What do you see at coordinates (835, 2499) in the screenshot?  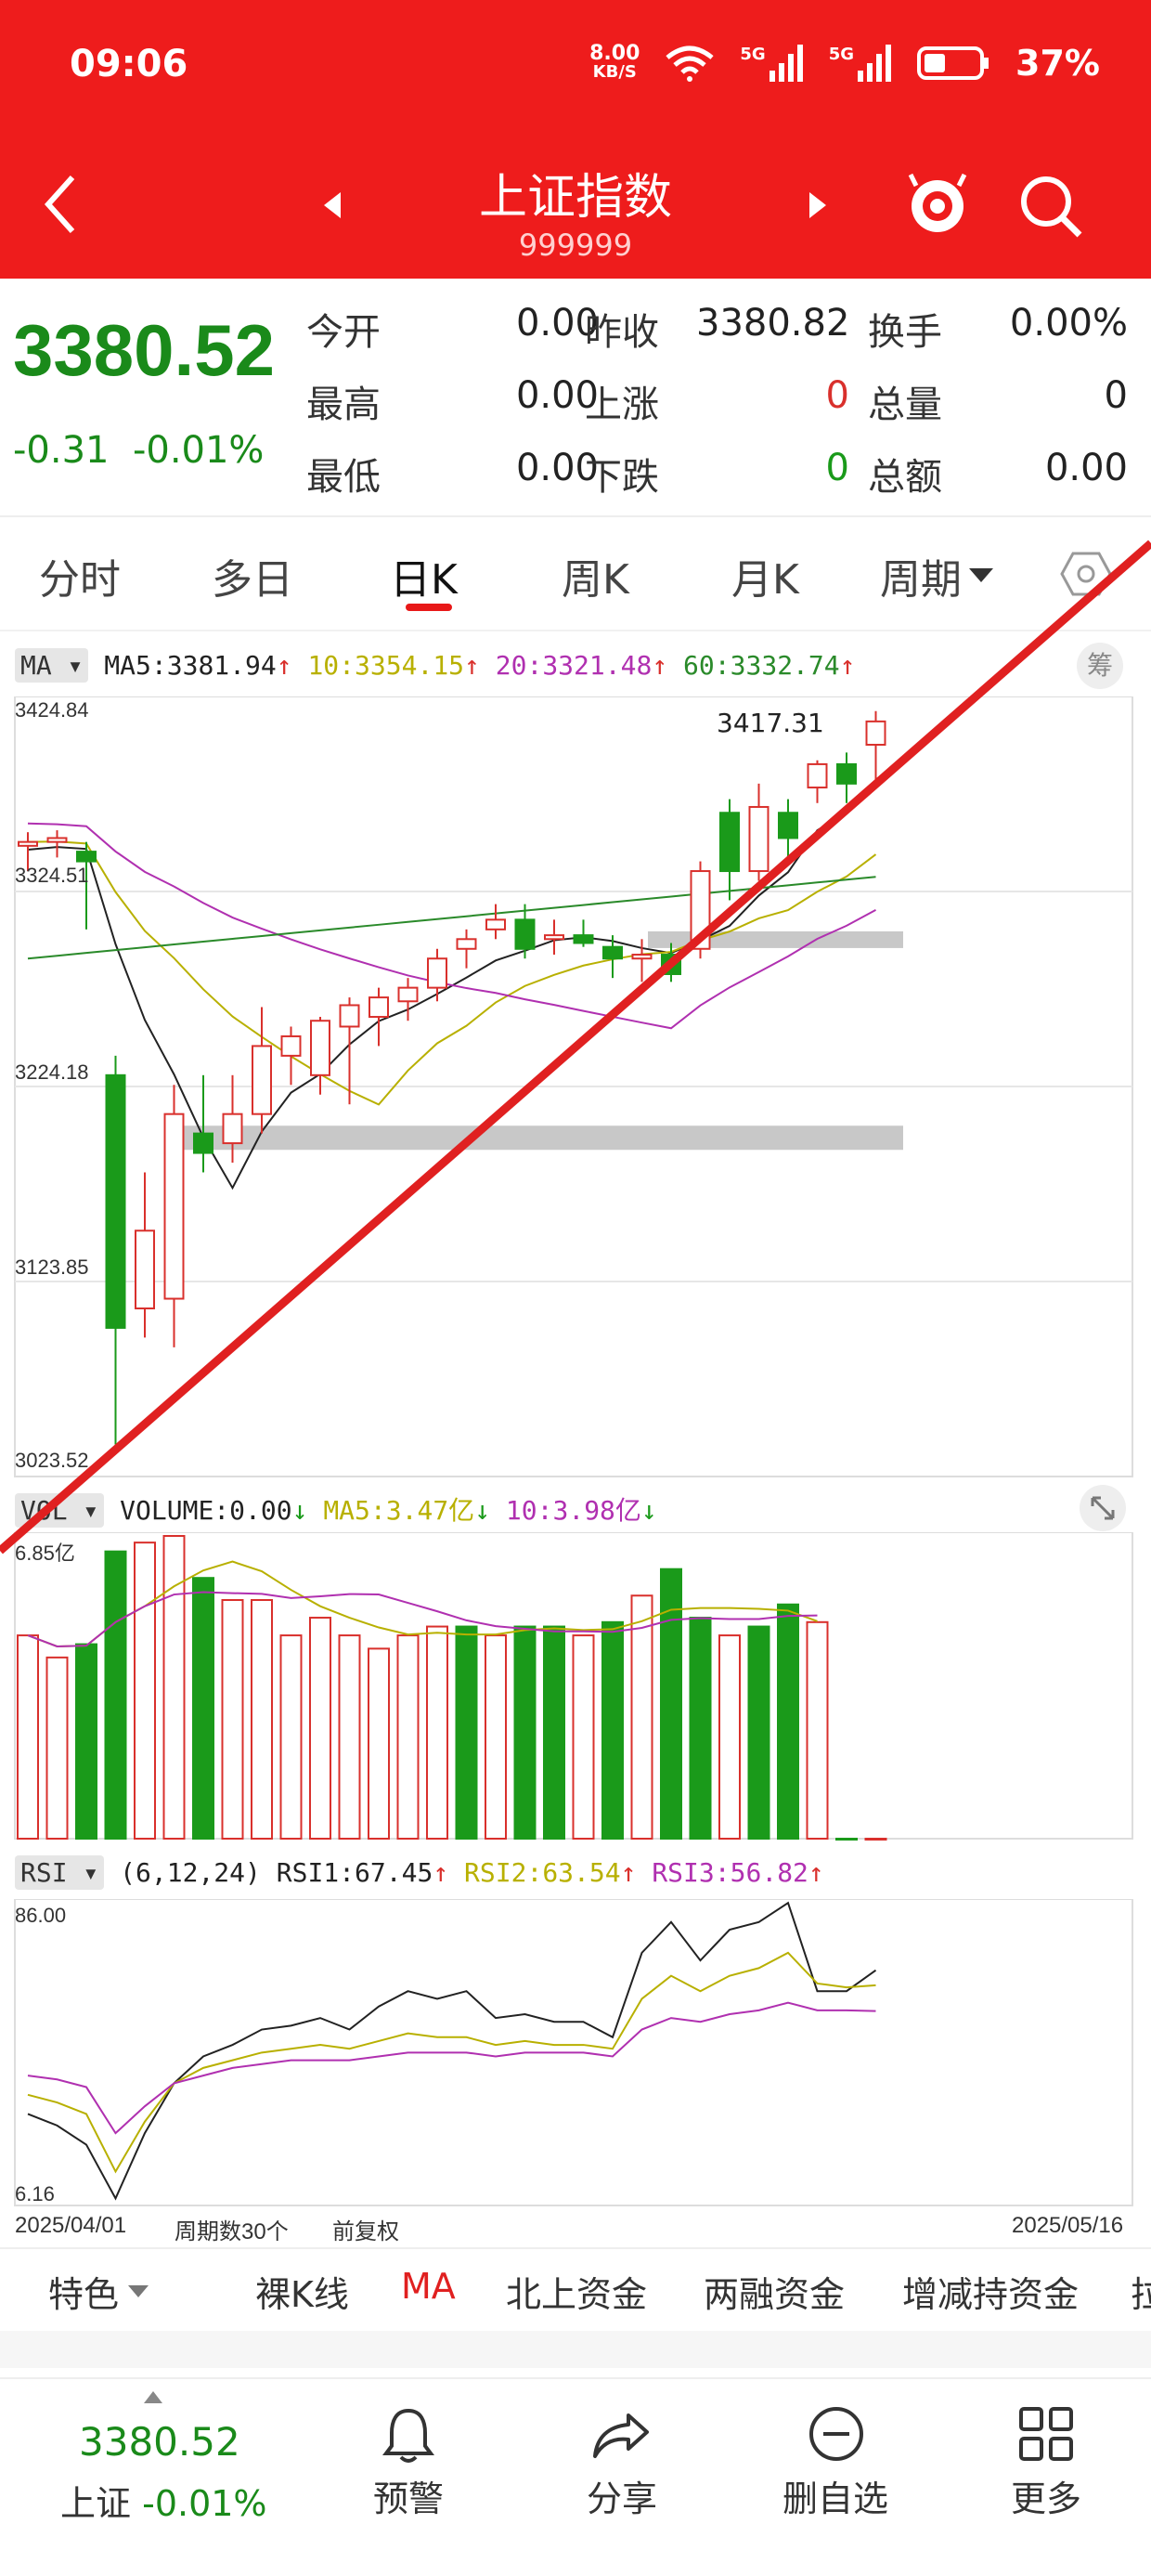 I see `remove-watchlist-button: 删自选` at bounding box center [835, 2499].